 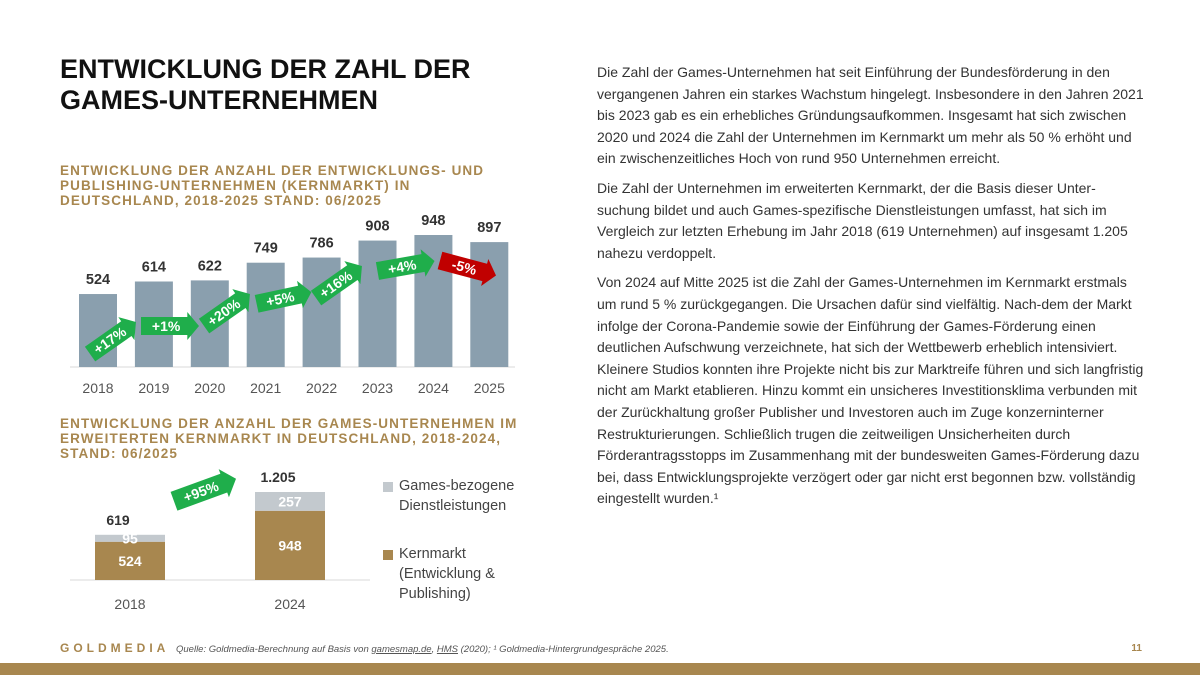 What do you see at coordinates (377, 388) in the screenshot?
I see `x-tick-label: 2023` at bounding box center [377, 388].